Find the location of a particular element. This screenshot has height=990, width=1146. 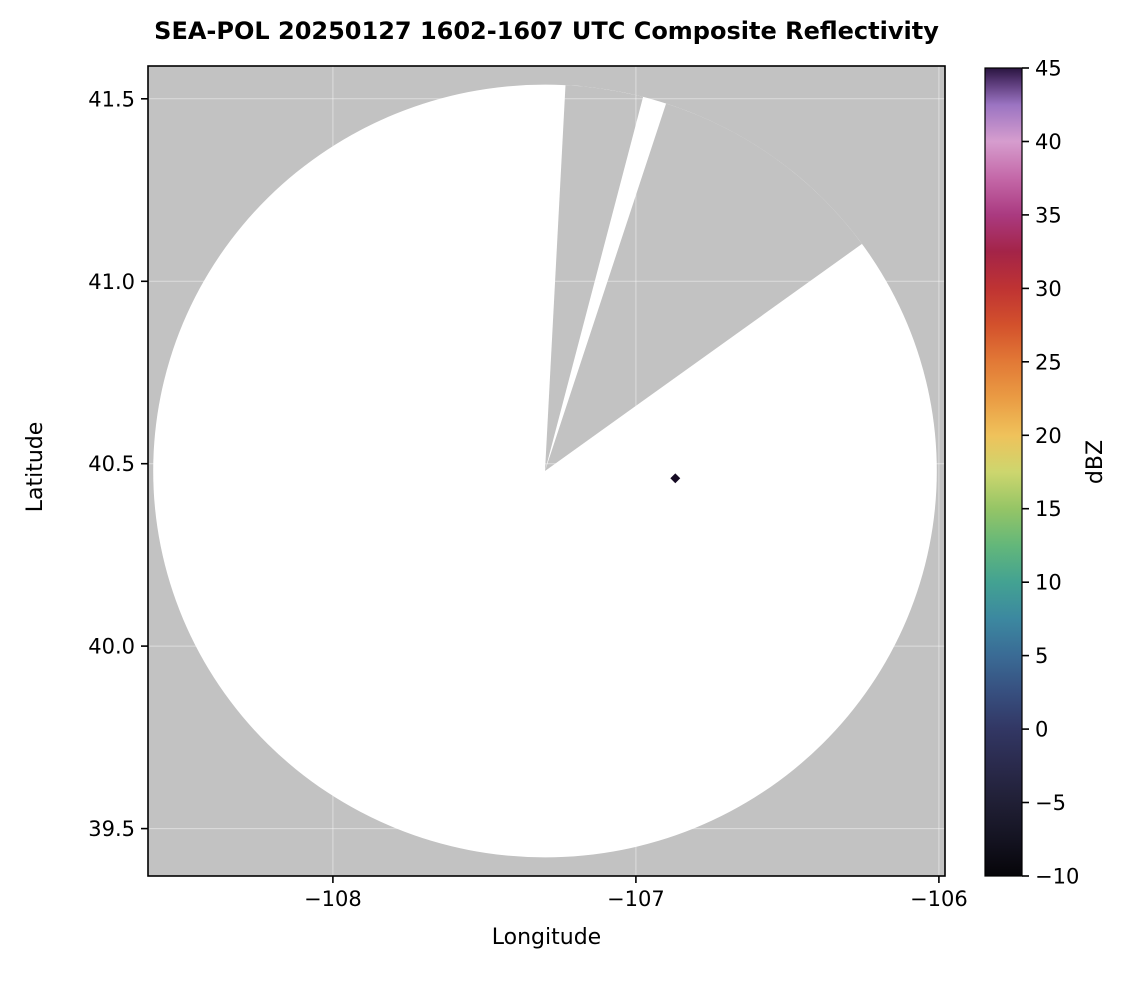

x-axis-label: Longitude is located at coordinates (546, 937).